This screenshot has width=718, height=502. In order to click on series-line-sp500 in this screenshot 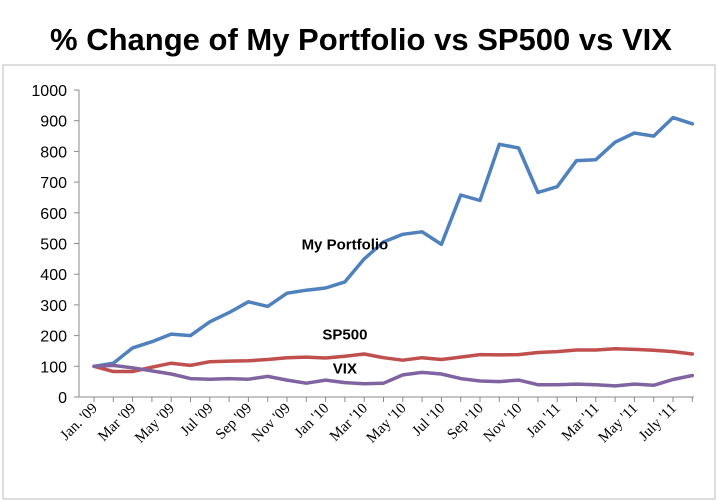, I will do `click(393, 360)`.